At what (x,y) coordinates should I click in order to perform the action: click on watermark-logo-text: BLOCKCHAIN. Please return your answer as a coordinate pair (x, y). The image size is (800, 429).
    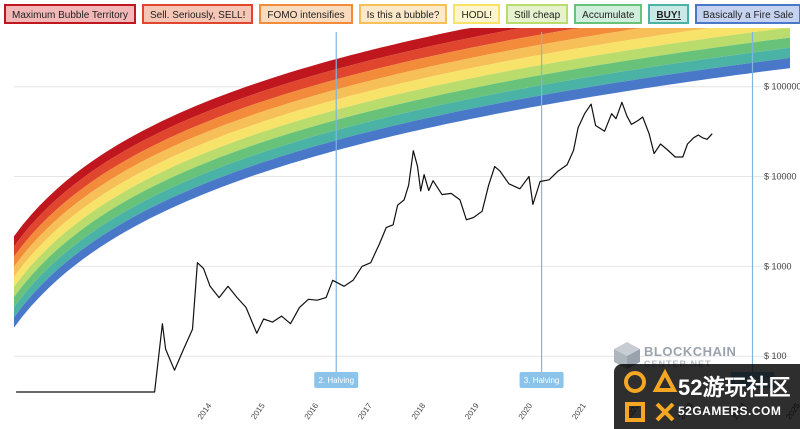
    Looking at the image, I should click on (690, 351).